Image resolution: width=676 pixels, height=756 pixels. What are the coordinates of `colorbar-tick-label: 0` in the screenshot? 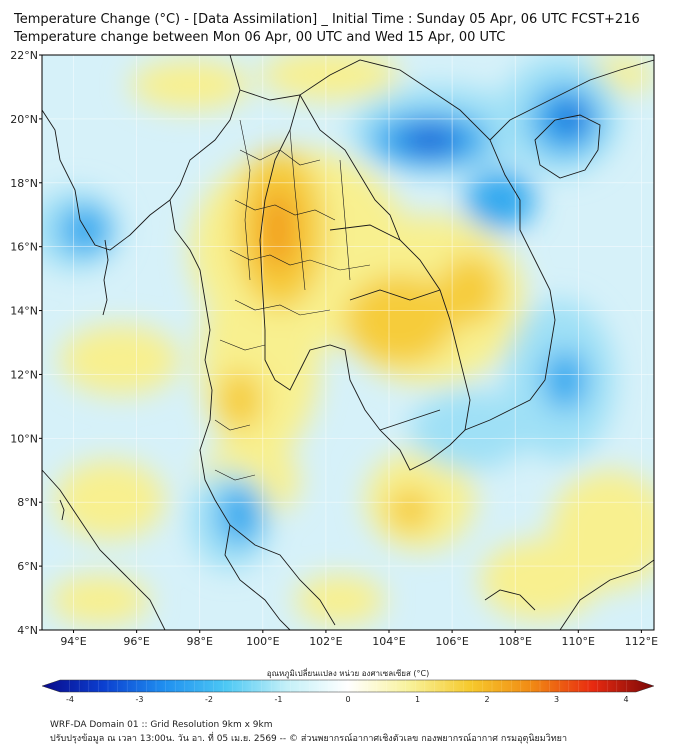 It's located at (347, 699).